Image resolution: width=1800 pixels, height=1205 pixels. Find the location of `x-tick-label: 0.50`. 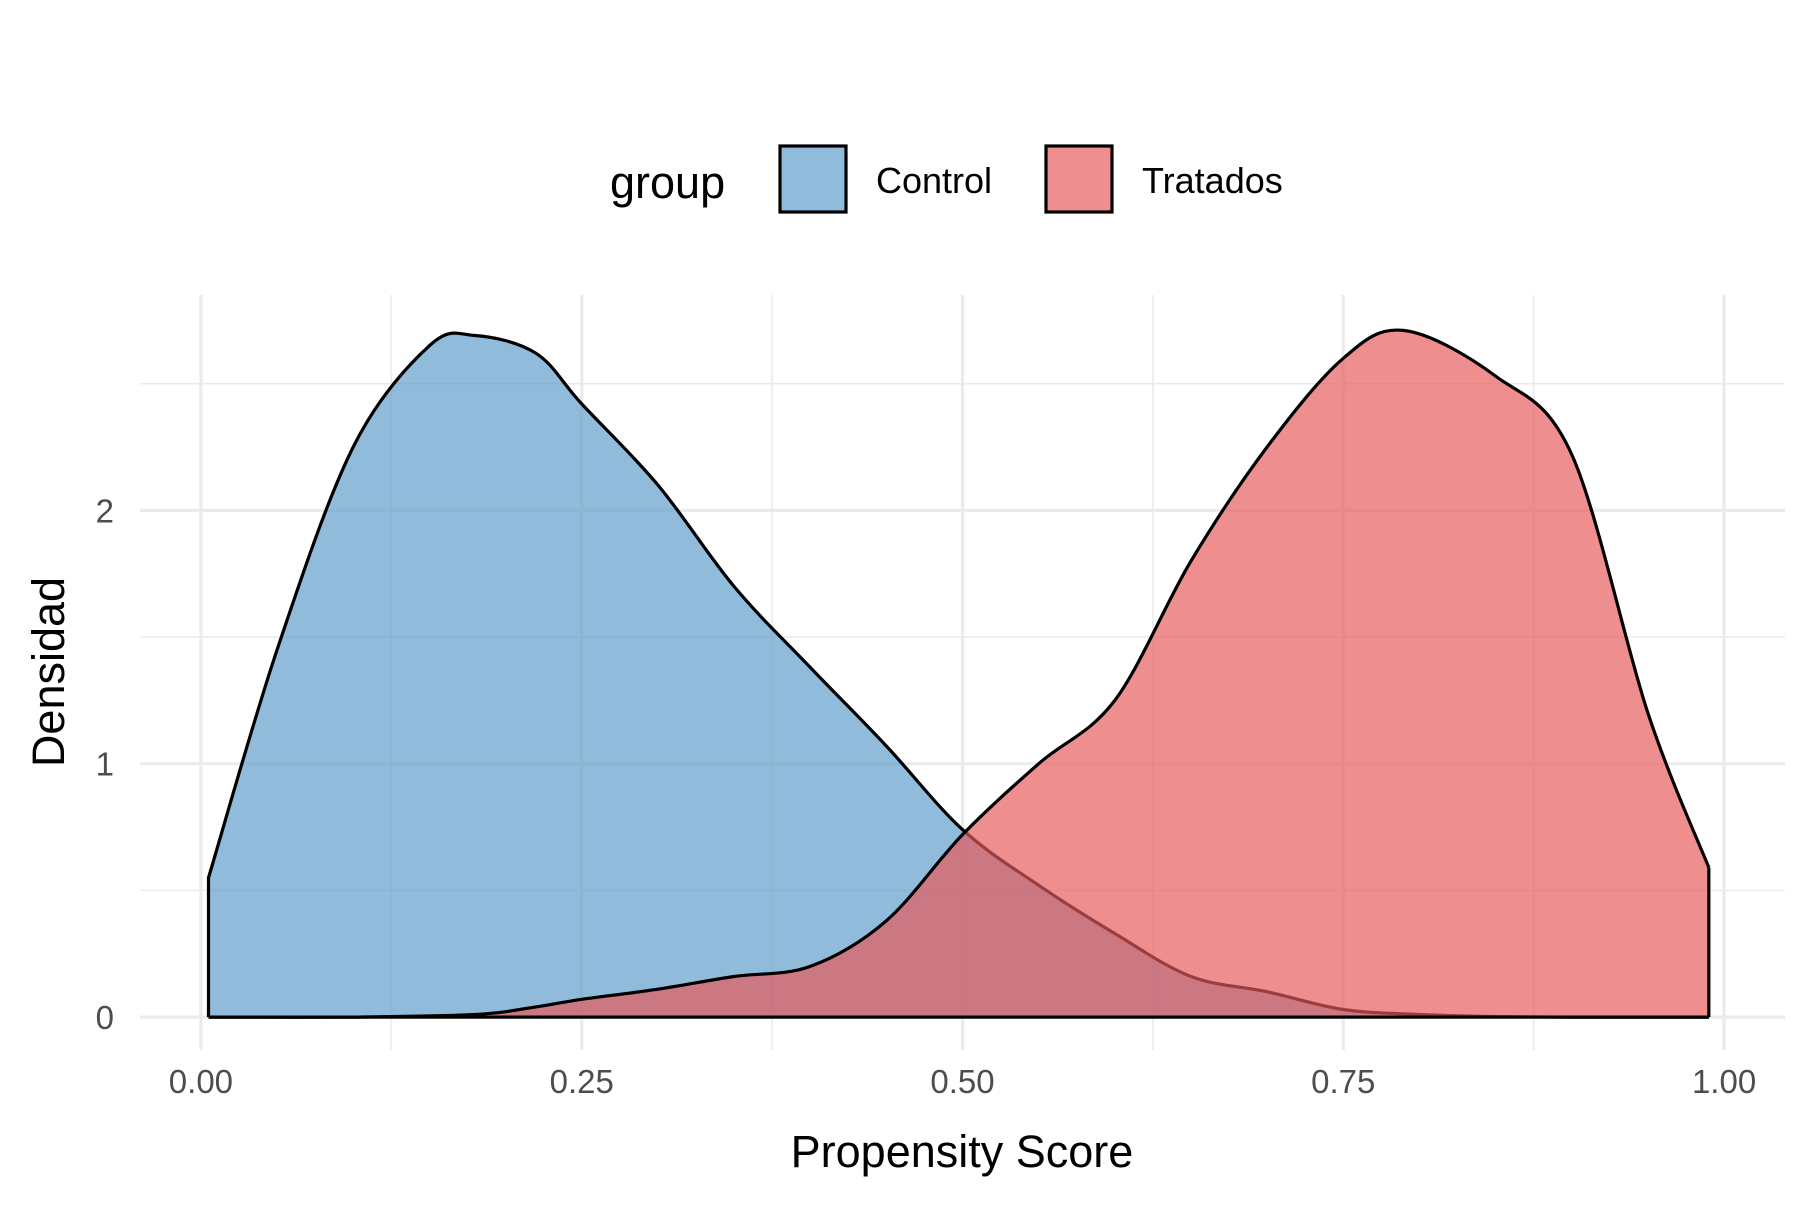

x-tick-label: 0.50 is located at coordinates (962, 1081).